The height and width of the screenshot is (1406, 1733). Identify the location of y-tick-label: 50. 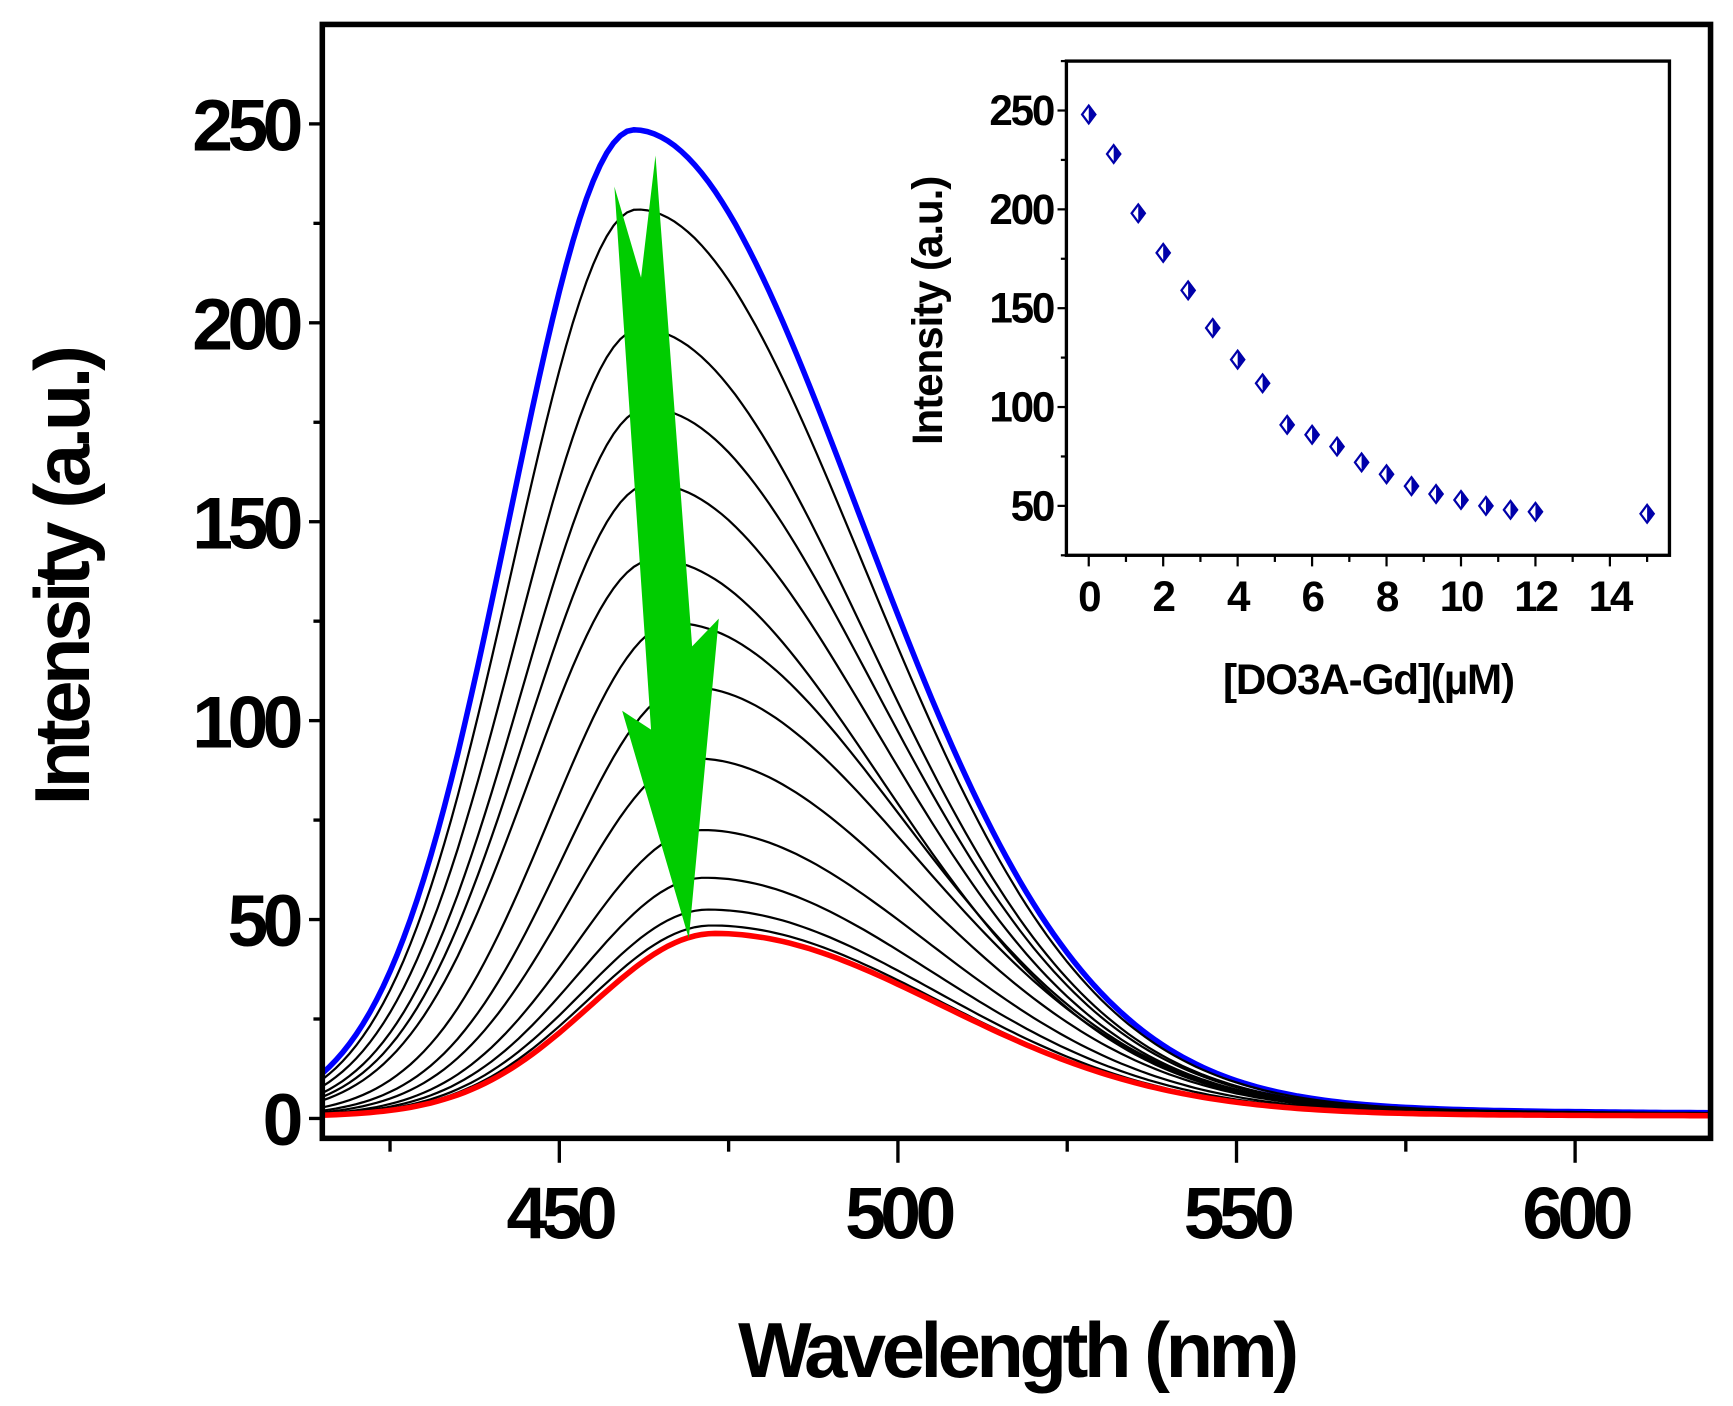
(263, 921).